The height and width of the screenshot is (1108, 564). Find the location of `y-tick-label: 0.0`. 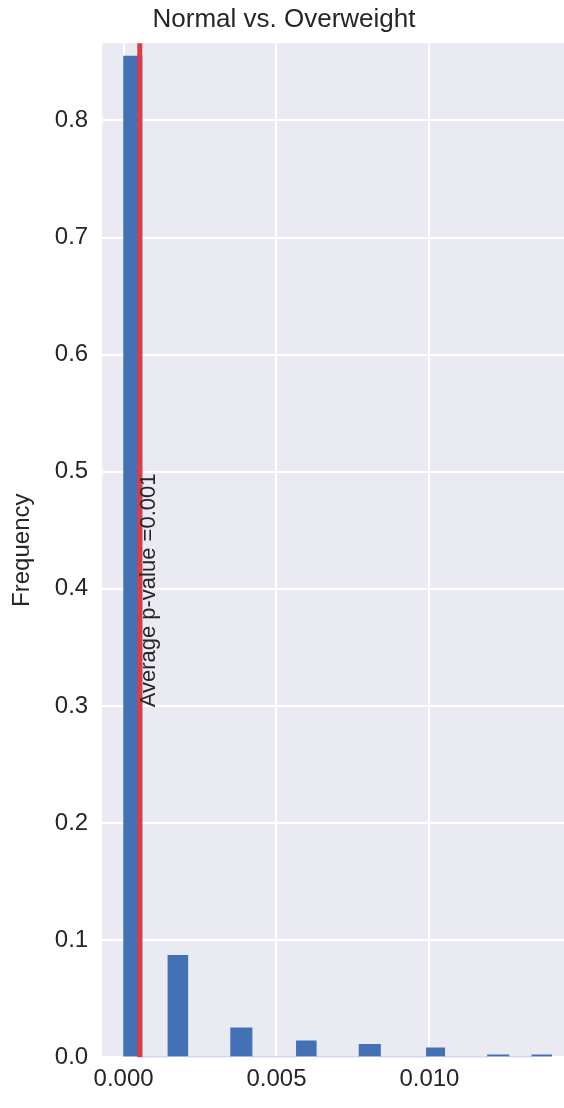

y-tick-label: 0.0 is located at coordinates (71, 1055).